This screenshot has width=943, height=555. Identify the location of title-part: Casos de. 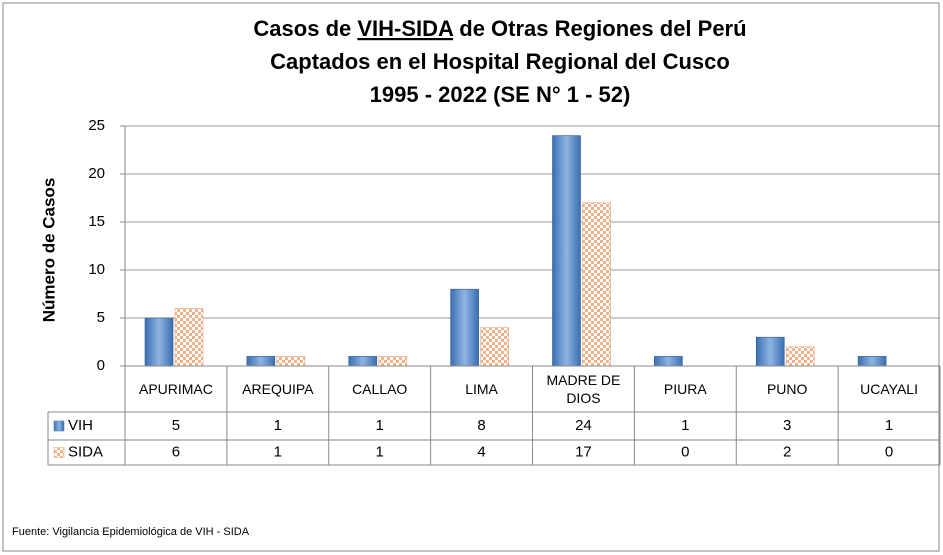
(302, 28).